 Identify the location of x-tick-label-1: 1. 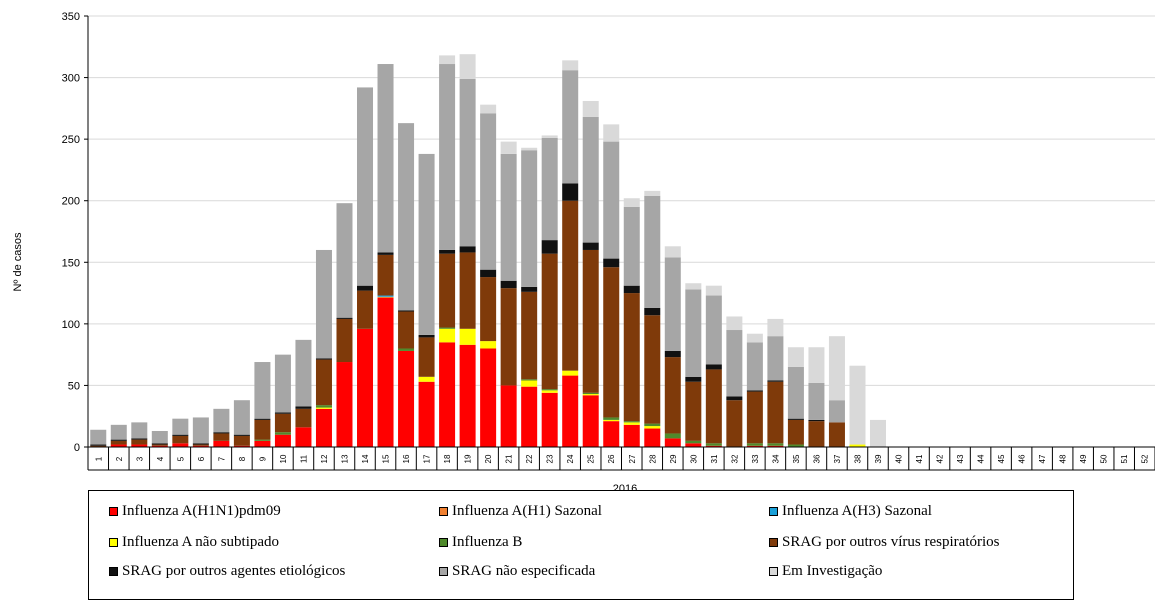
(98, 458).